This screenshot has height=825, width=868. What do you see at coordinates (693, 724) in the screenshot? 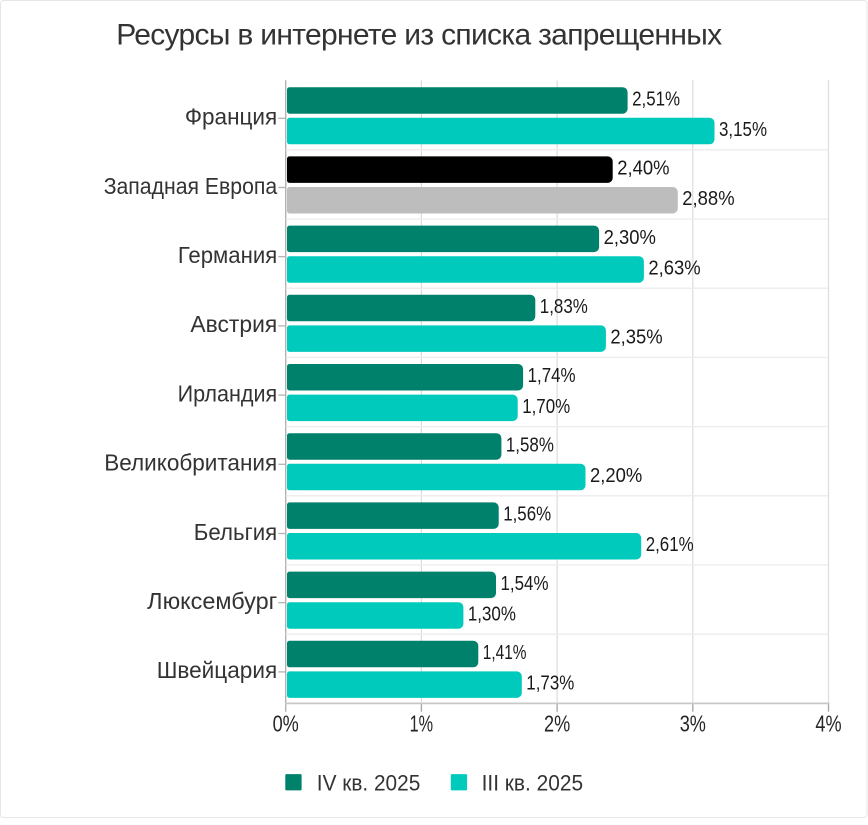
I see `svg-text: 3%` at bounding box center [693, 724].